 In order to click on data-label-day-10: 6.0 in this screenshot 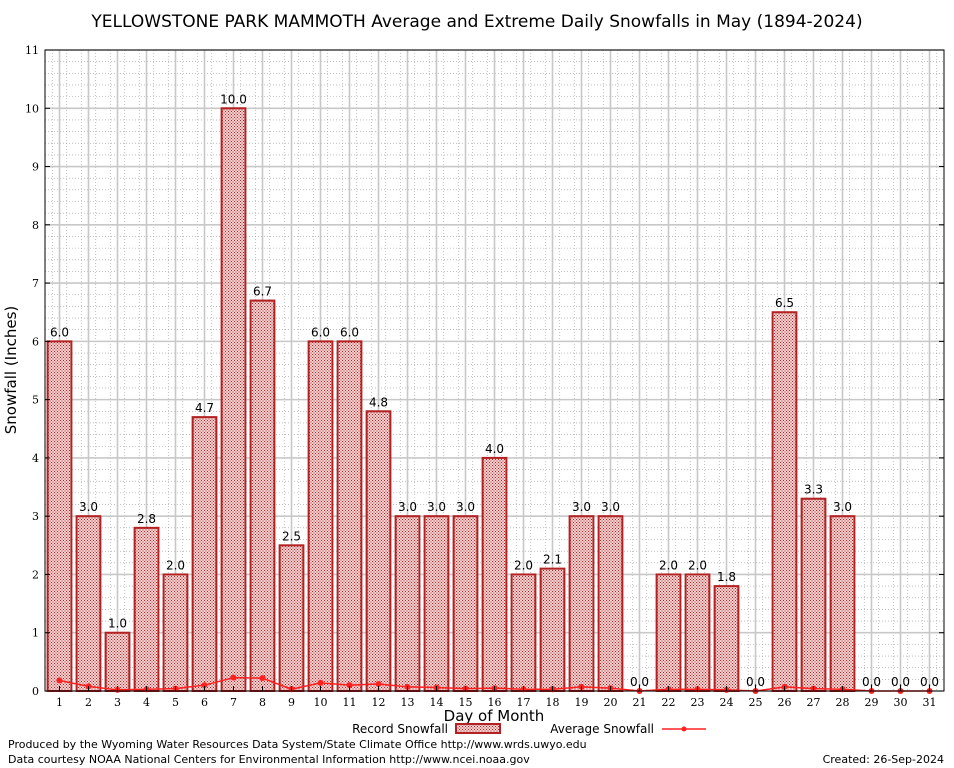, I will do `click(320, 332)`.